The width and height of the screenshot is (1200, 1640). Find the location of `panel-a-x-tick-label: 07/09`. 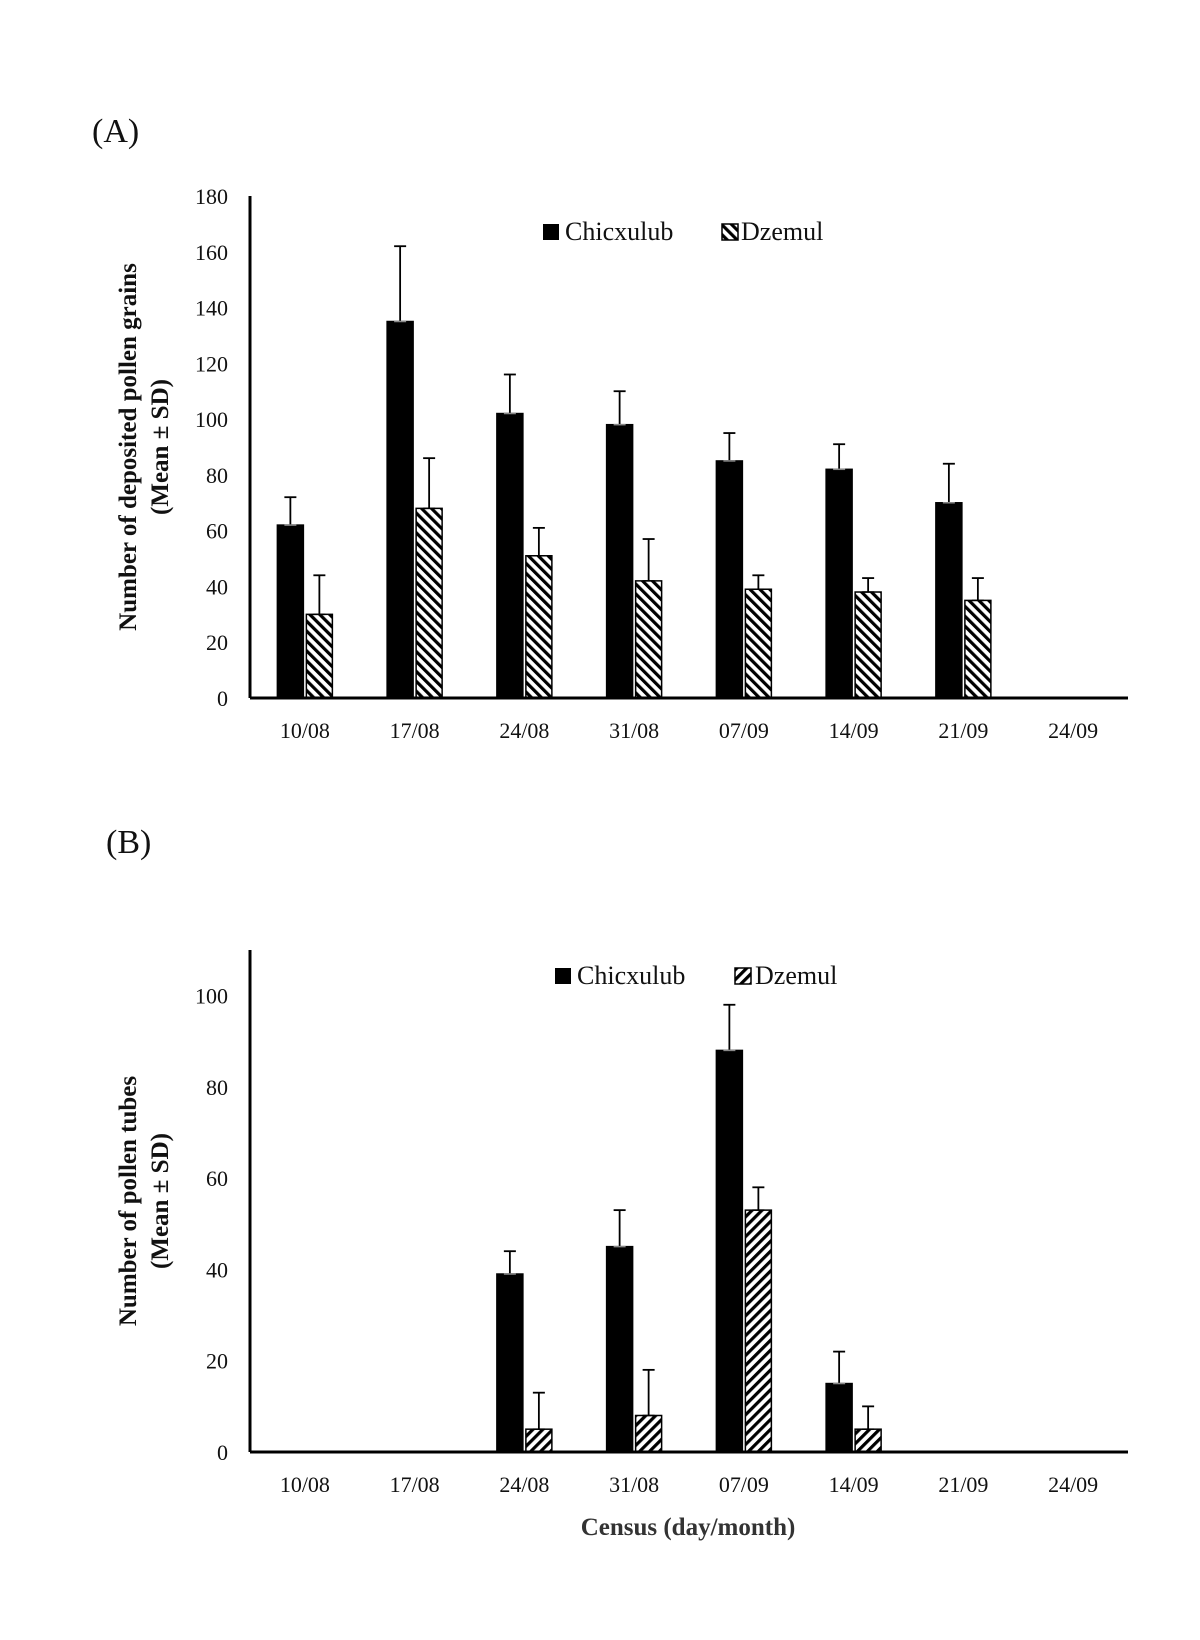

panel-a-x-tick-label: 07/09 is located at coordinates (744, 730).